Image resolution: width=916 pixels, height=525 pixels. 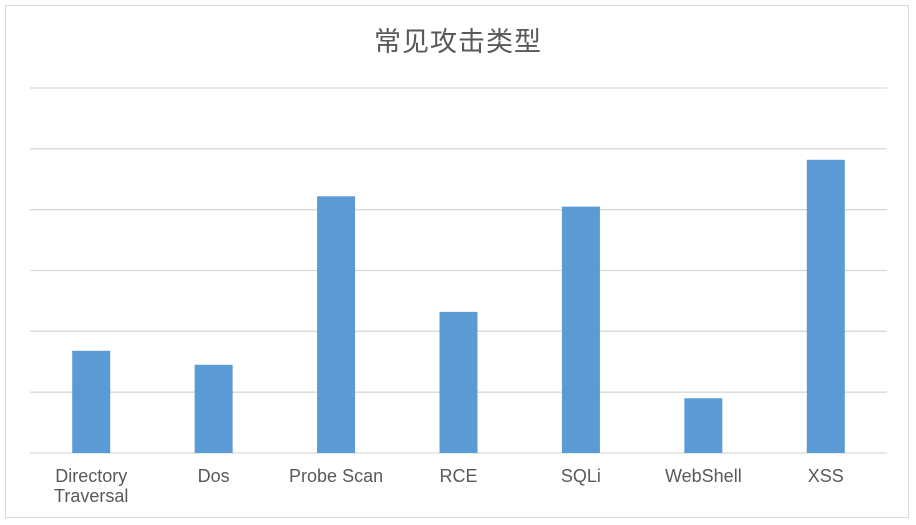 I want to click on x-tick-label: RCE, so click(x=458, y=476).